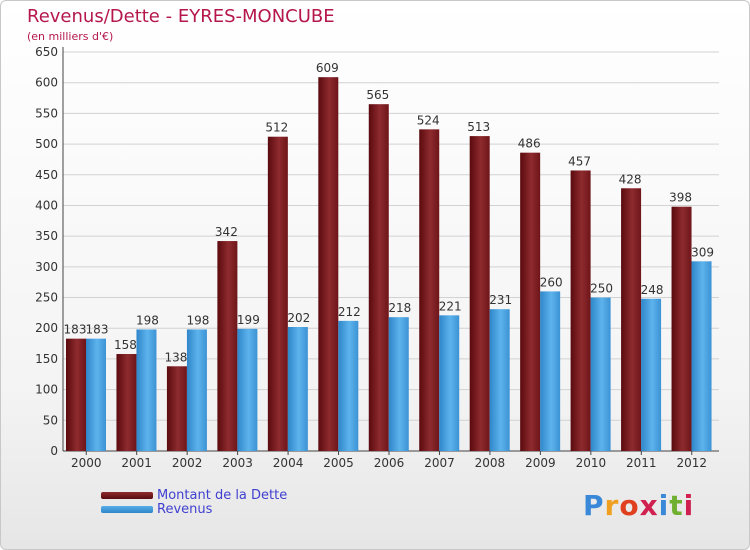  I want to click on x-tick-label: 2008, so click(490, 463).